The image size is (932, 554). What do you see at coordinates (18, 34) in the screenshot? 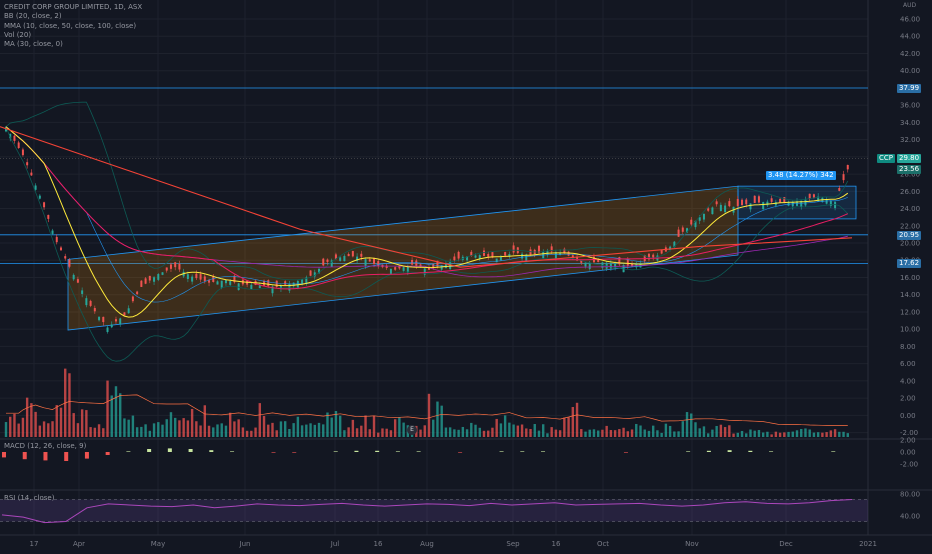
I see `legend-vol: Vol (20)` at bounding box center [18, 34].